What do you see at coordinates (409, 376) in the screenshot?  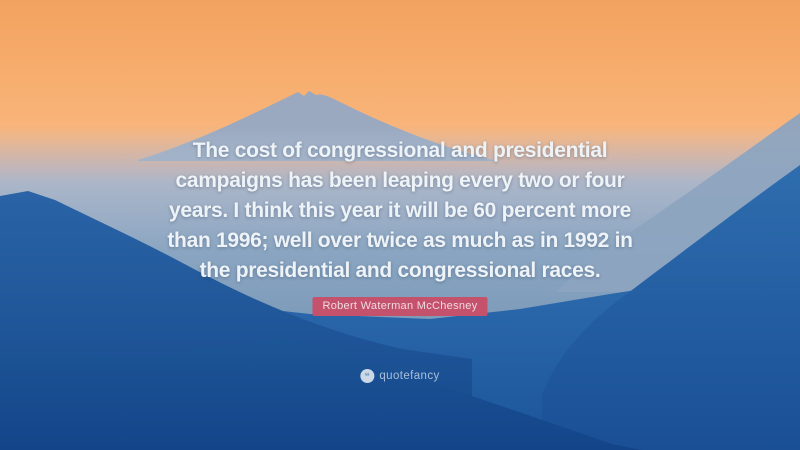 I see `watermark-brand-label: quotefancy` at bounding box center [409, 376].